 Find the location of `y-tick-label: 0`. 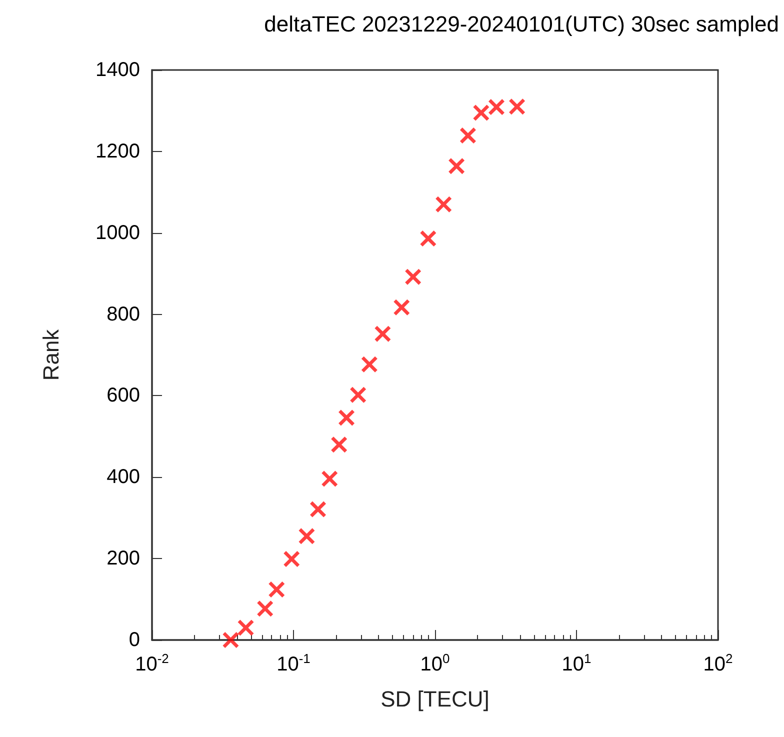

y-tick-label: 0 is located at coordinates (134, 640).